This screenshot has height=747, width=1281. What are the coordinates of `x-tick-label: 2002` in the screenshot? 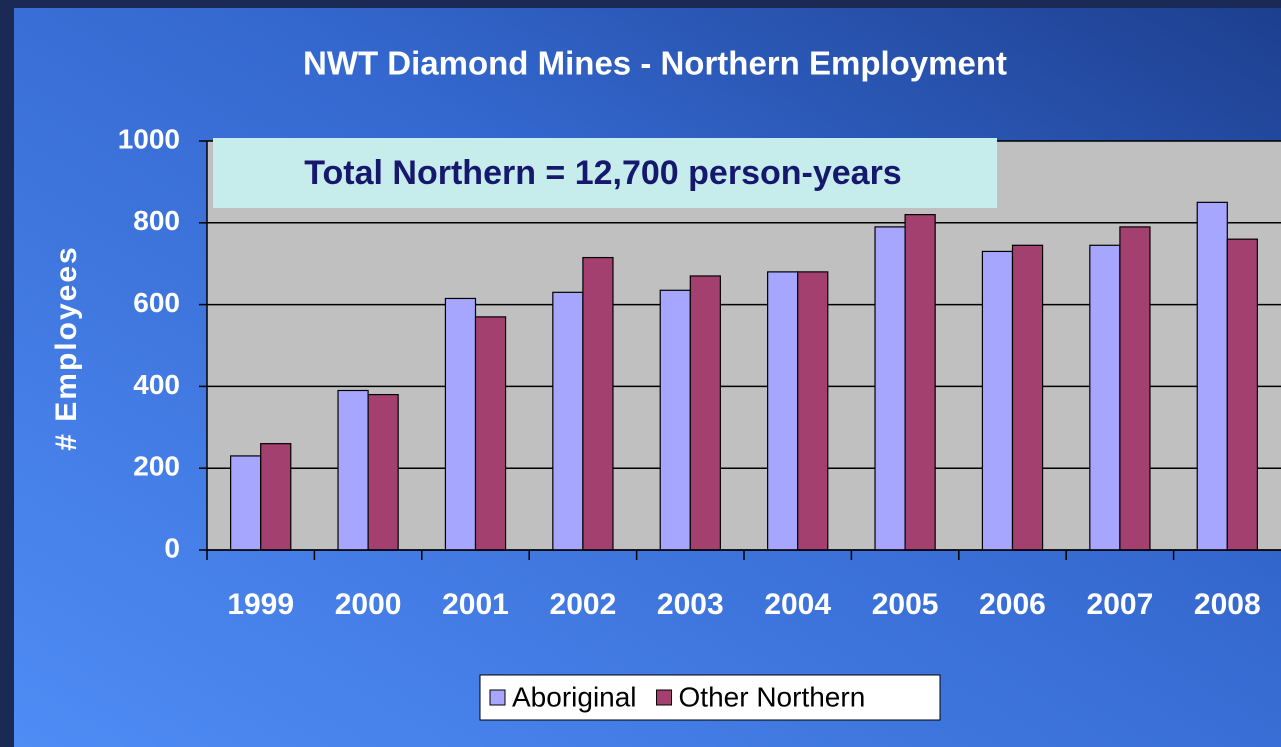 It's located at (583, 604).